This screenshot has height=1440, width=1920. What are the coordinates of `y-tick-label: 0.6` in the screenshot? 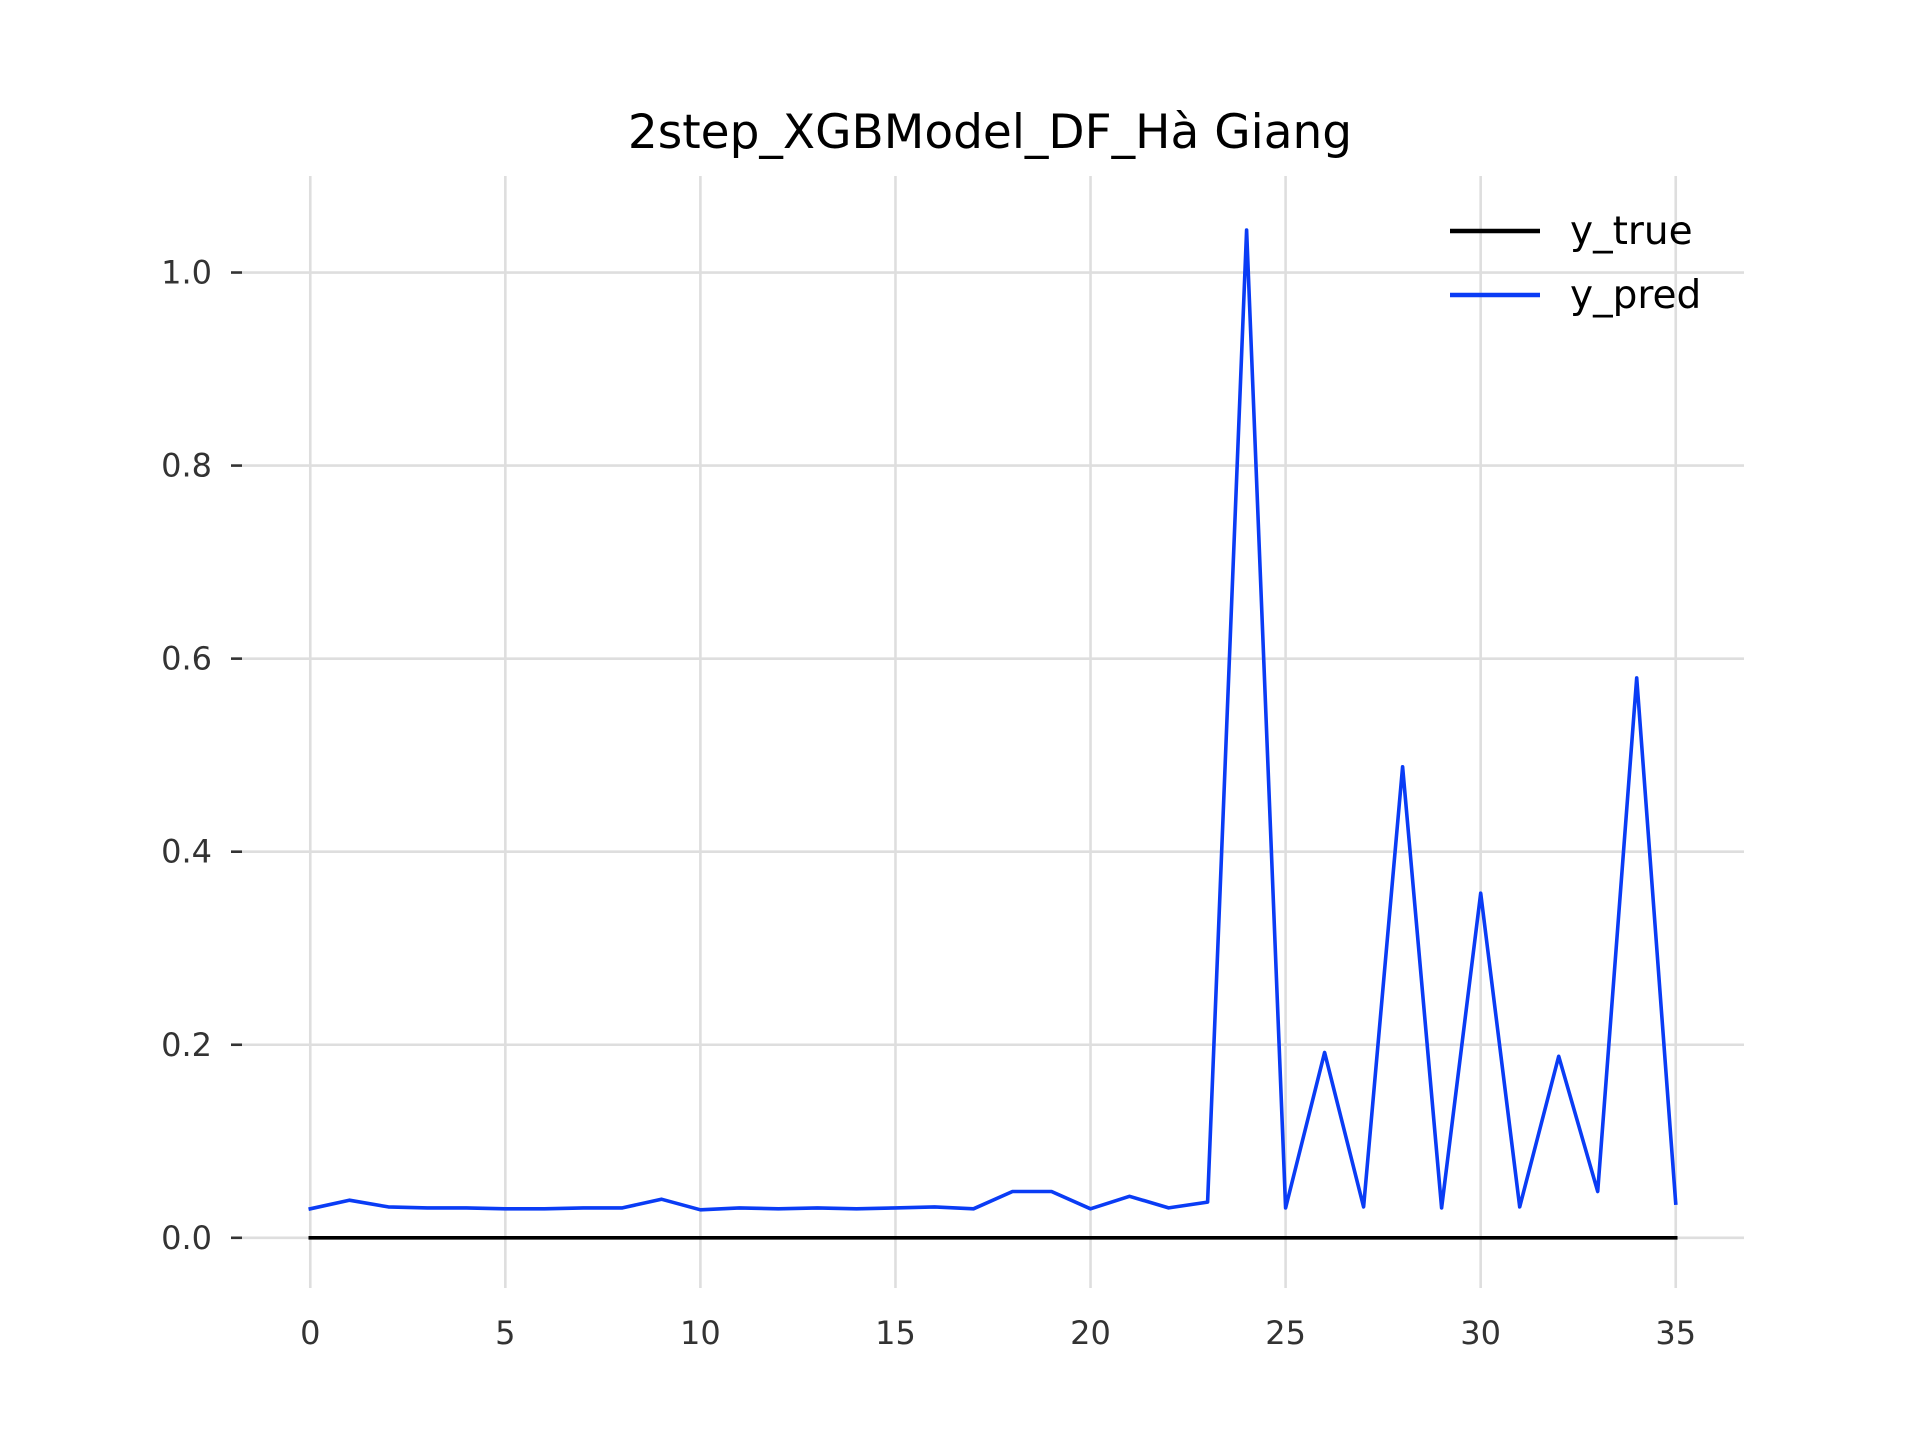 It's located at (186, 659).